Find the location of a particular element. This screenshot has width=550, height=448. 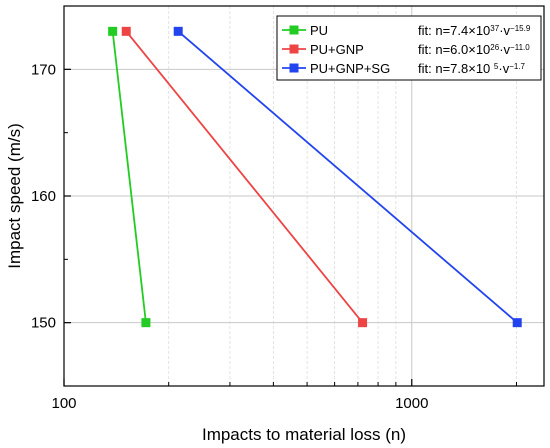

legend-fit-equation: fit: n=7.8×10 5·v−1.7 is located at coordinates (472, 68).